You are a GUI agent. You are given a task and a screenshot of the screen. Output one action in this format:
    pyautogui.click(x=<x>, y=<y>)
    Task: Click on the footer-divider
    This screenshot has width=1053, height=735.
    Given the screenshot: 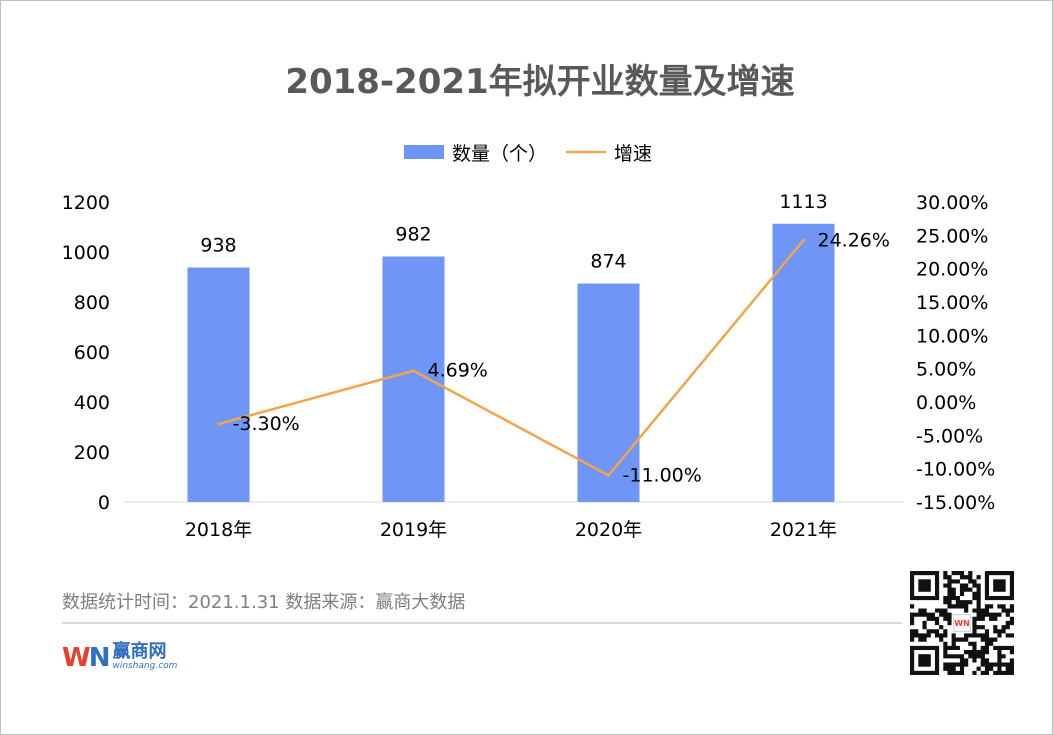 What is the action you would take?
    pyautogui.click(x=482, y=623)
    